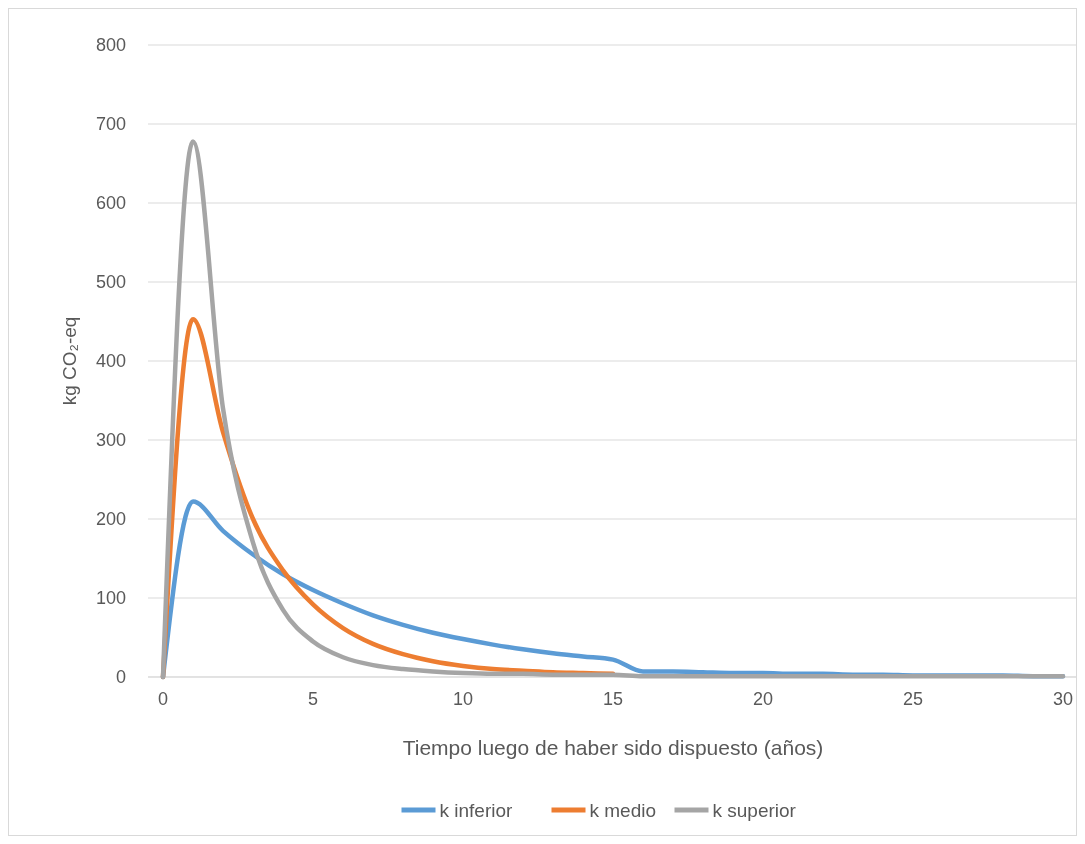 Image resolution: width=1085 pixels, height=844 pixels. Describe the element at coordinates (463, 699) in the screenshot. I see `x-tick-label: 10` at that location.